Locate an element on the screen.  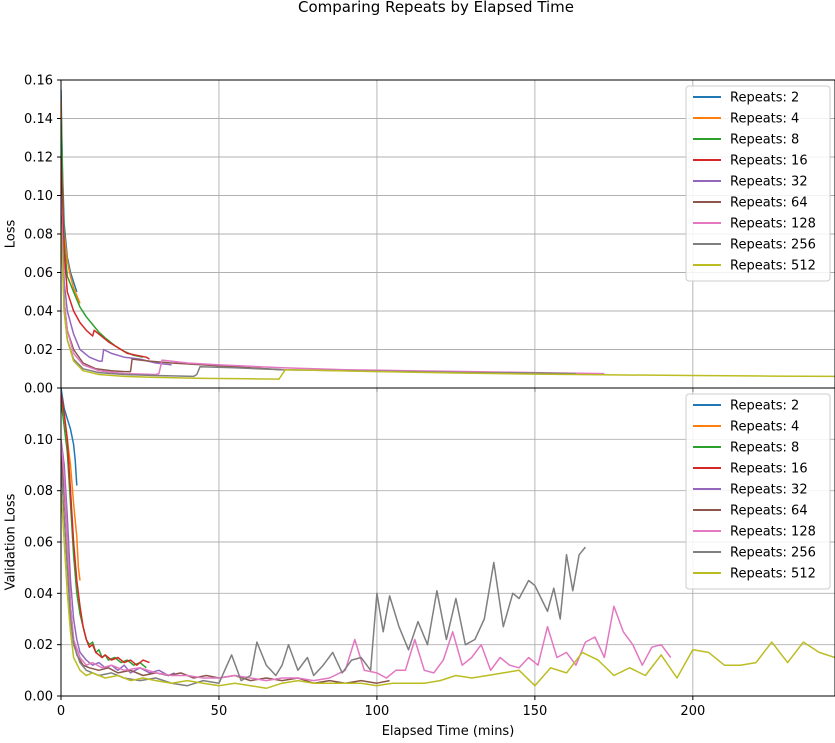
y-axis-label: Validation Loss is located at coordinates (11, 541).